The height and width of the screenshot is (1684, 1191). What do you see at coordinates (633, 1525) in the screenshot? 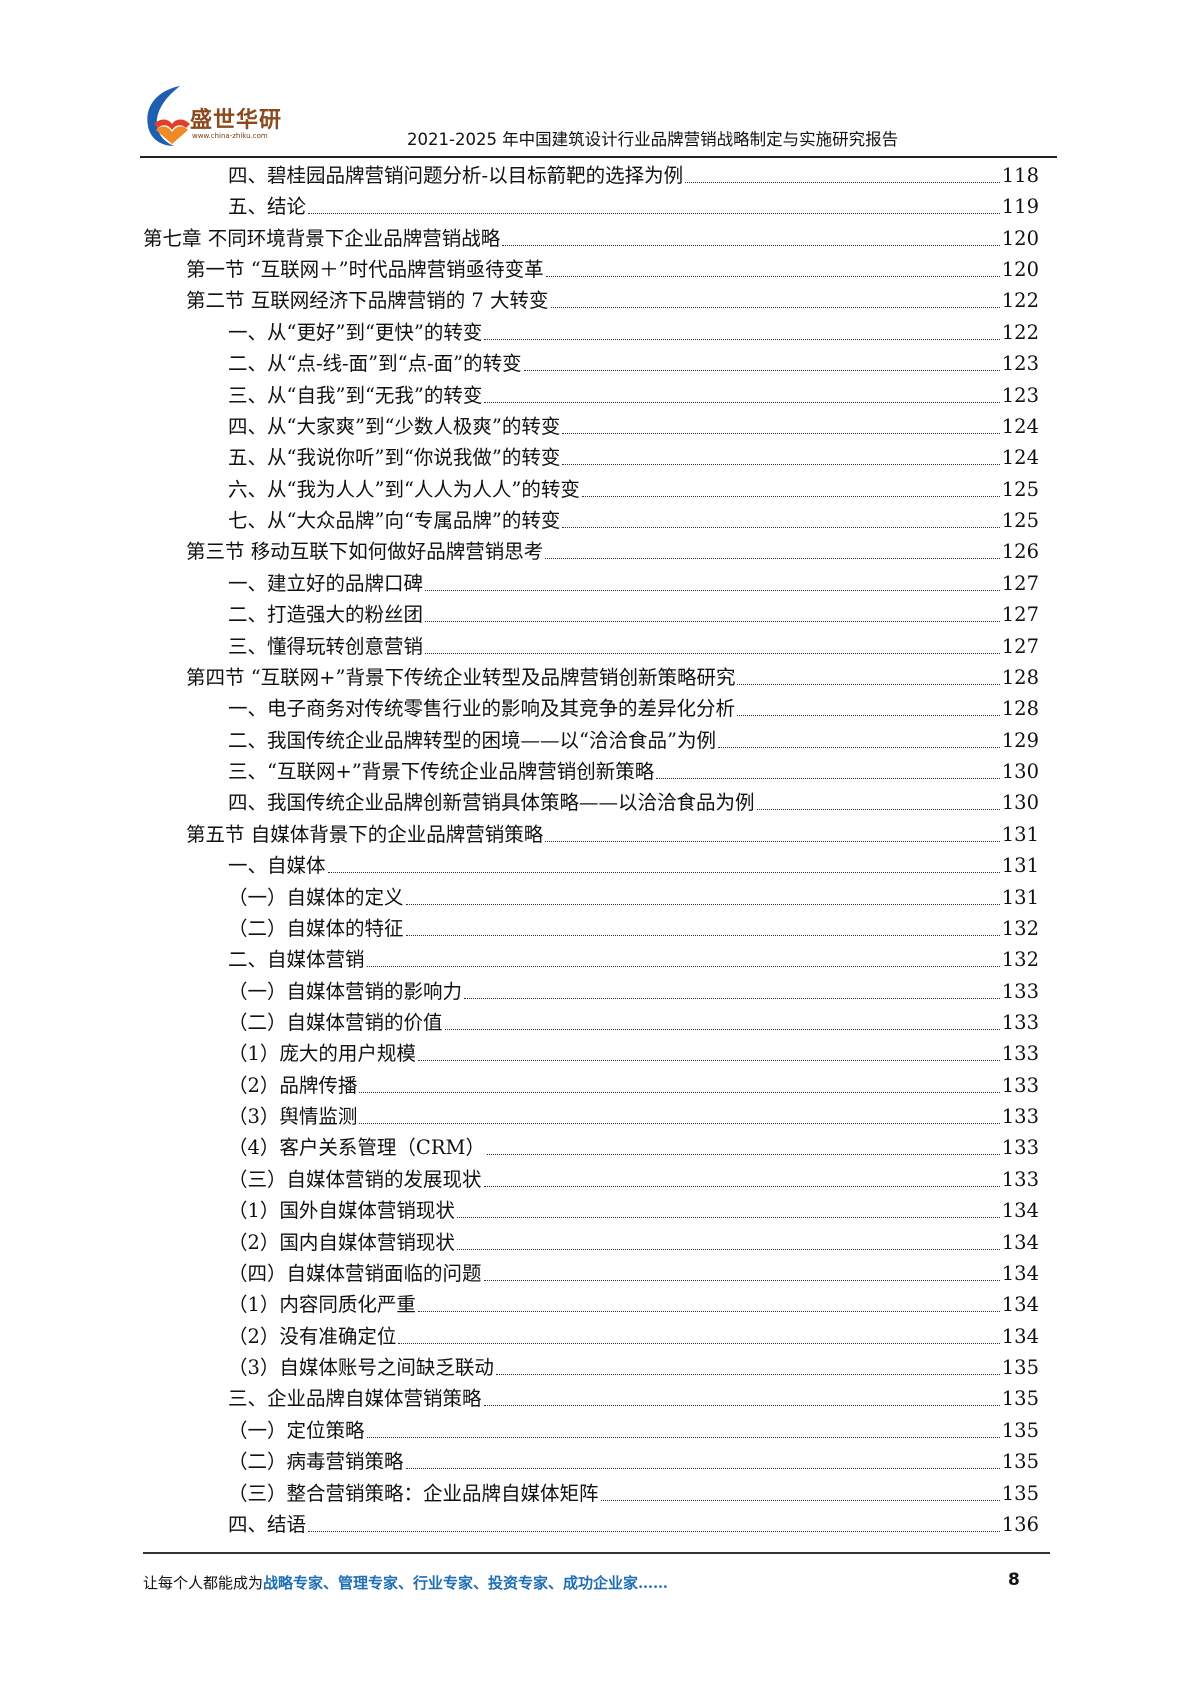
I see `toc-entry: 四、结语 136` at bounding box center [633, 1525].